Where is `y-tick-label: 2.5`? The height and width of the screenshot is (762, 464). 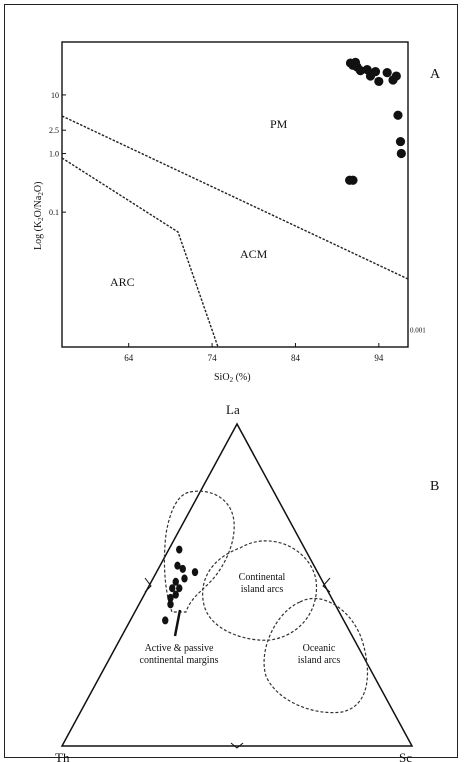
y-tick-label: 2.5 is located at coordinates (54, 130).